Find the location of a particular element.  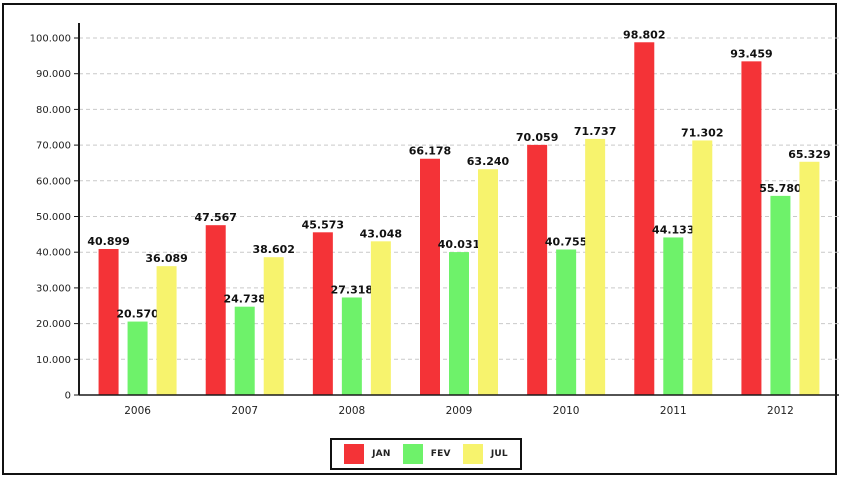

bar-jan-2006 is located at coordinates (108, 321).